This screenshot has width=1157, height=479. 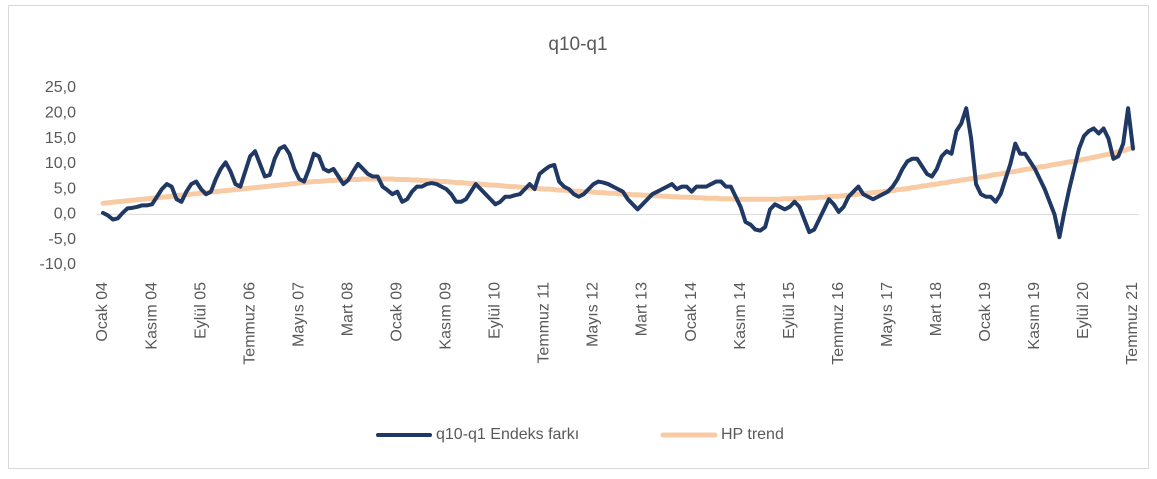 What do you see at coordinates (985, 312) in the screenshot?
I see `x-tick-label: Ocak 19` at bounding box center [985, 312].